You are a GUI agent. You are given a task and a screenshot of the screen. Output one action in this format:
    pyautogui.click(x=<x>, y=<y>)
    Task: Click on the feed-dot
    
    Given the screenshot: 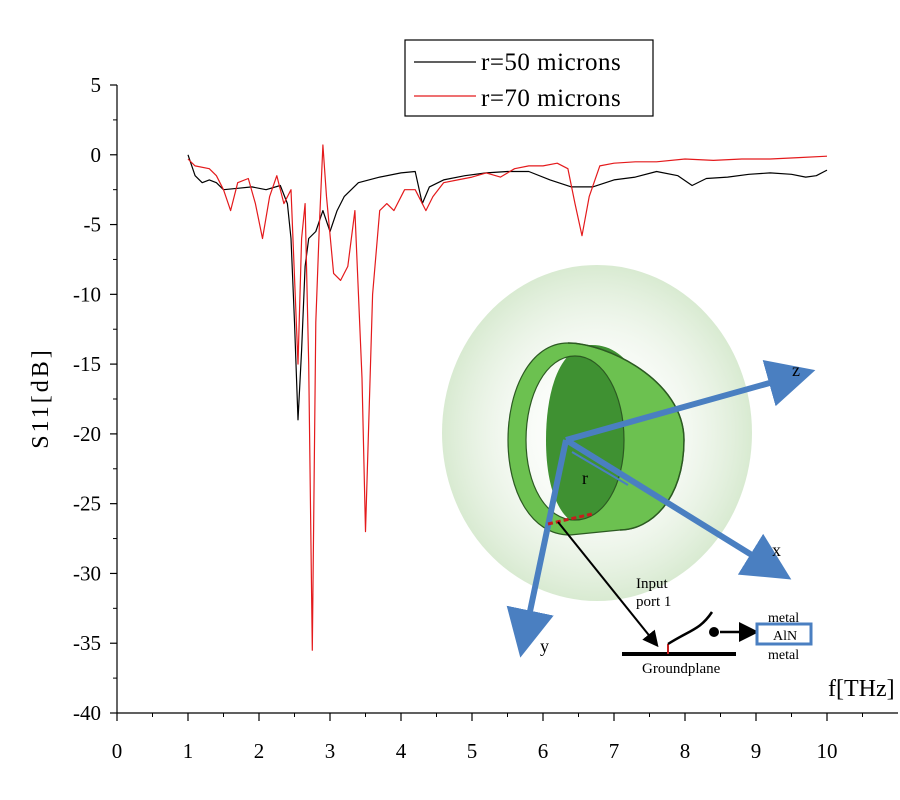 What is the action you would take?
    pyautogui.click(x=714, y=632)
    